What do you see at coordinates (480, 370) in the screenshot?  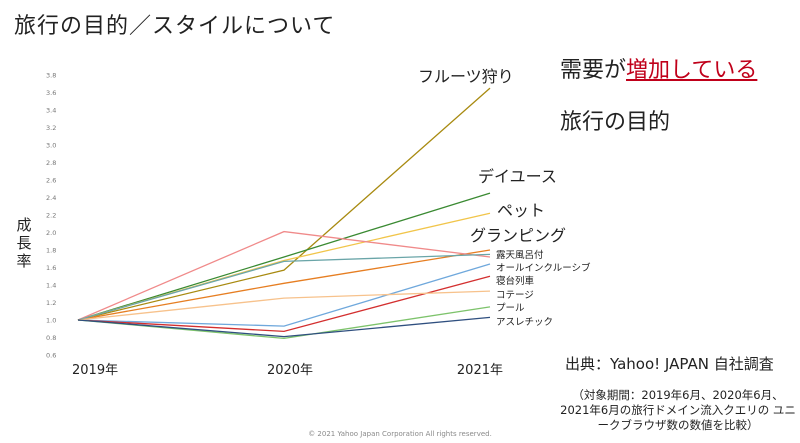 I see `x-tick-label: 2021年` at bounding box center [480, 370].